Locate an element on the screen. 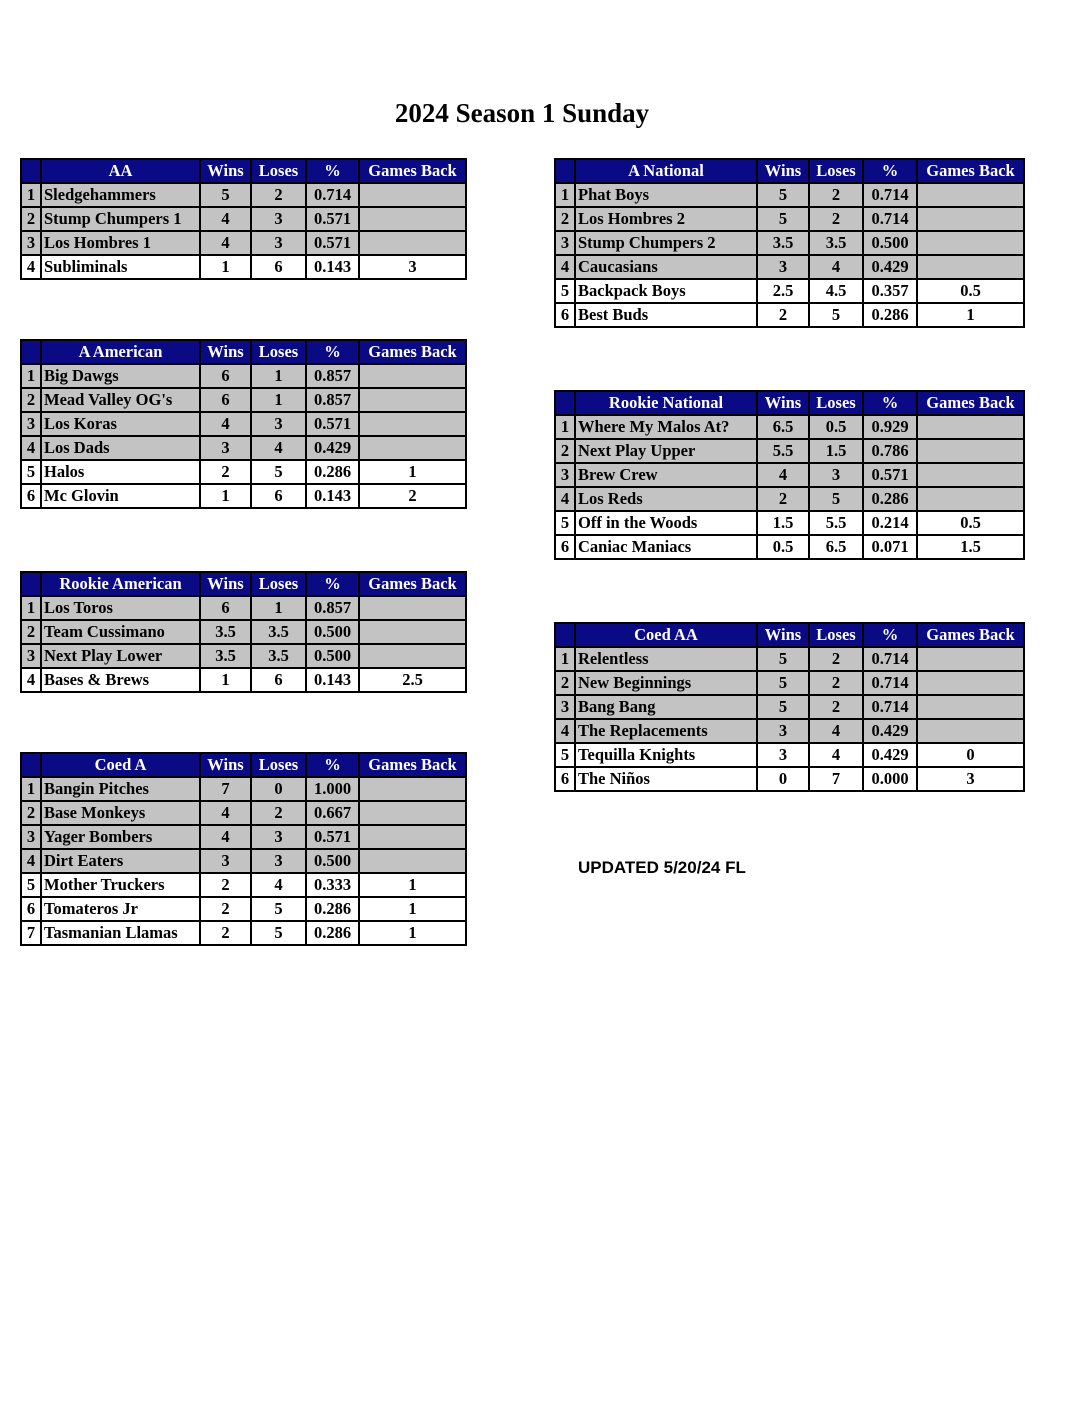 The image size is (1088, 1408). win-pct: 0.571 is located at coordinates (332, 424).